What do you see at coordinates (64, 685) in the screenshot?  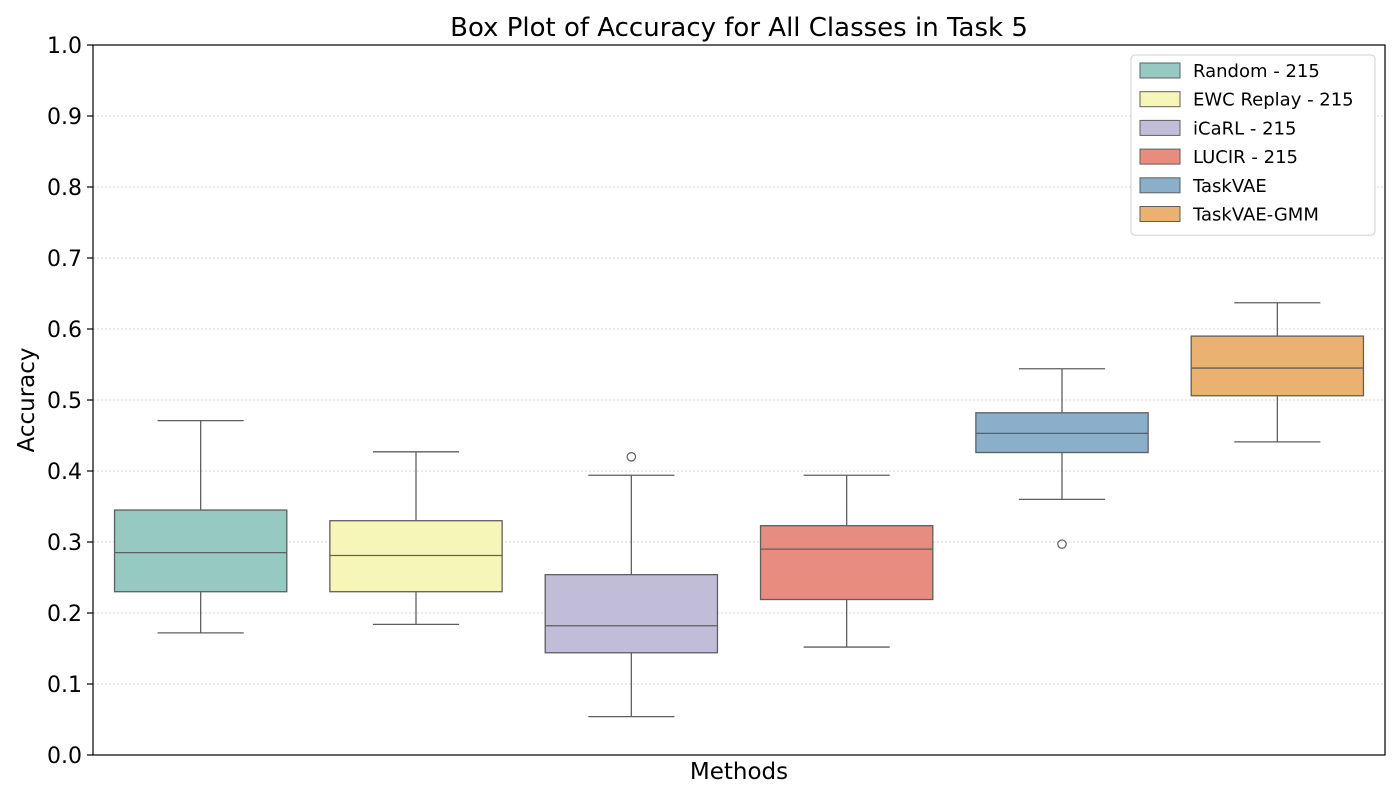 I see `y-tick-label: 0.1` at bounding box center [64, 685].